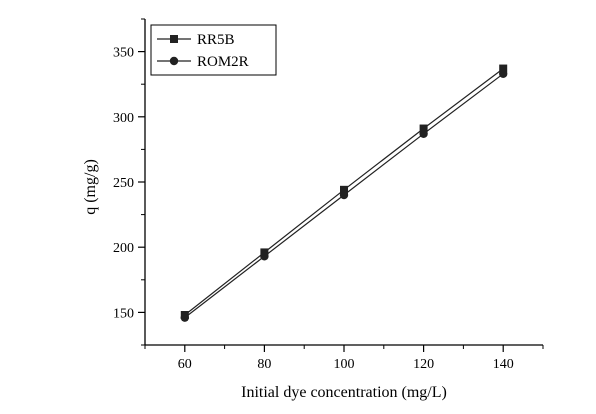  What do you see at coordinates (123, 53) in the screenshot?
I see `y-tick-label: 350` at bounding box center [123, 53].